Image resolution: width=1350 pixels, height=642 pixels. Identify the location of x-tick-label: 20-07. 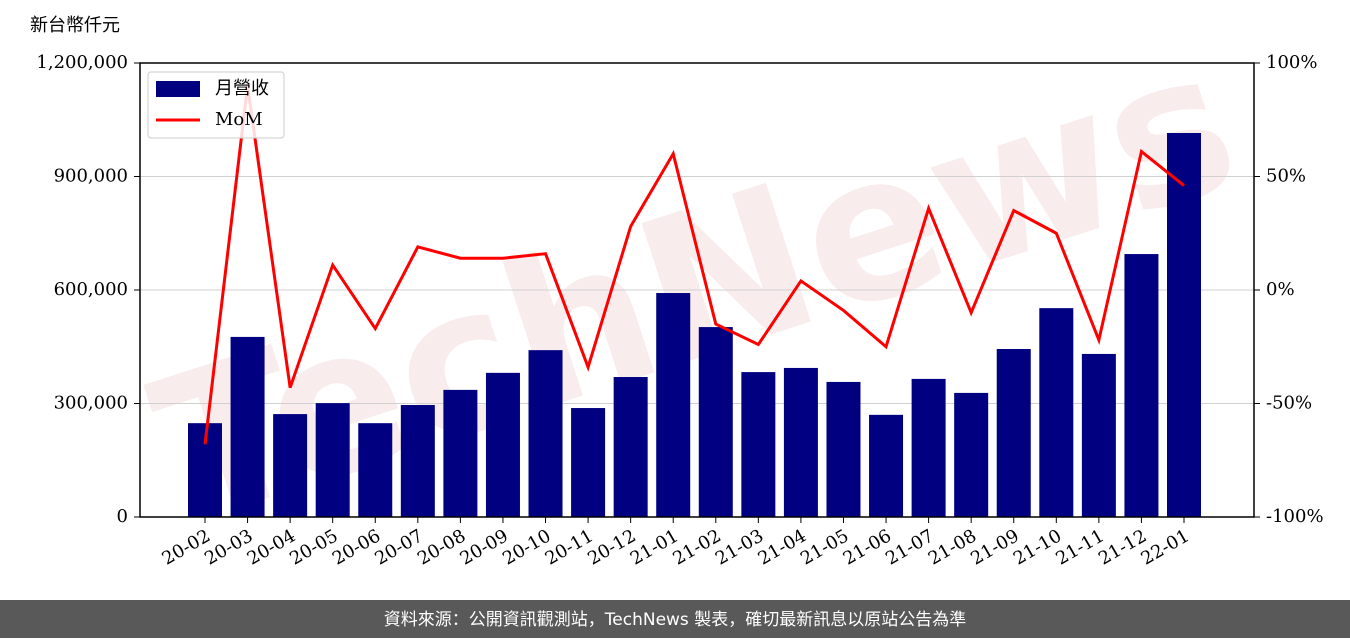
(398, 547).